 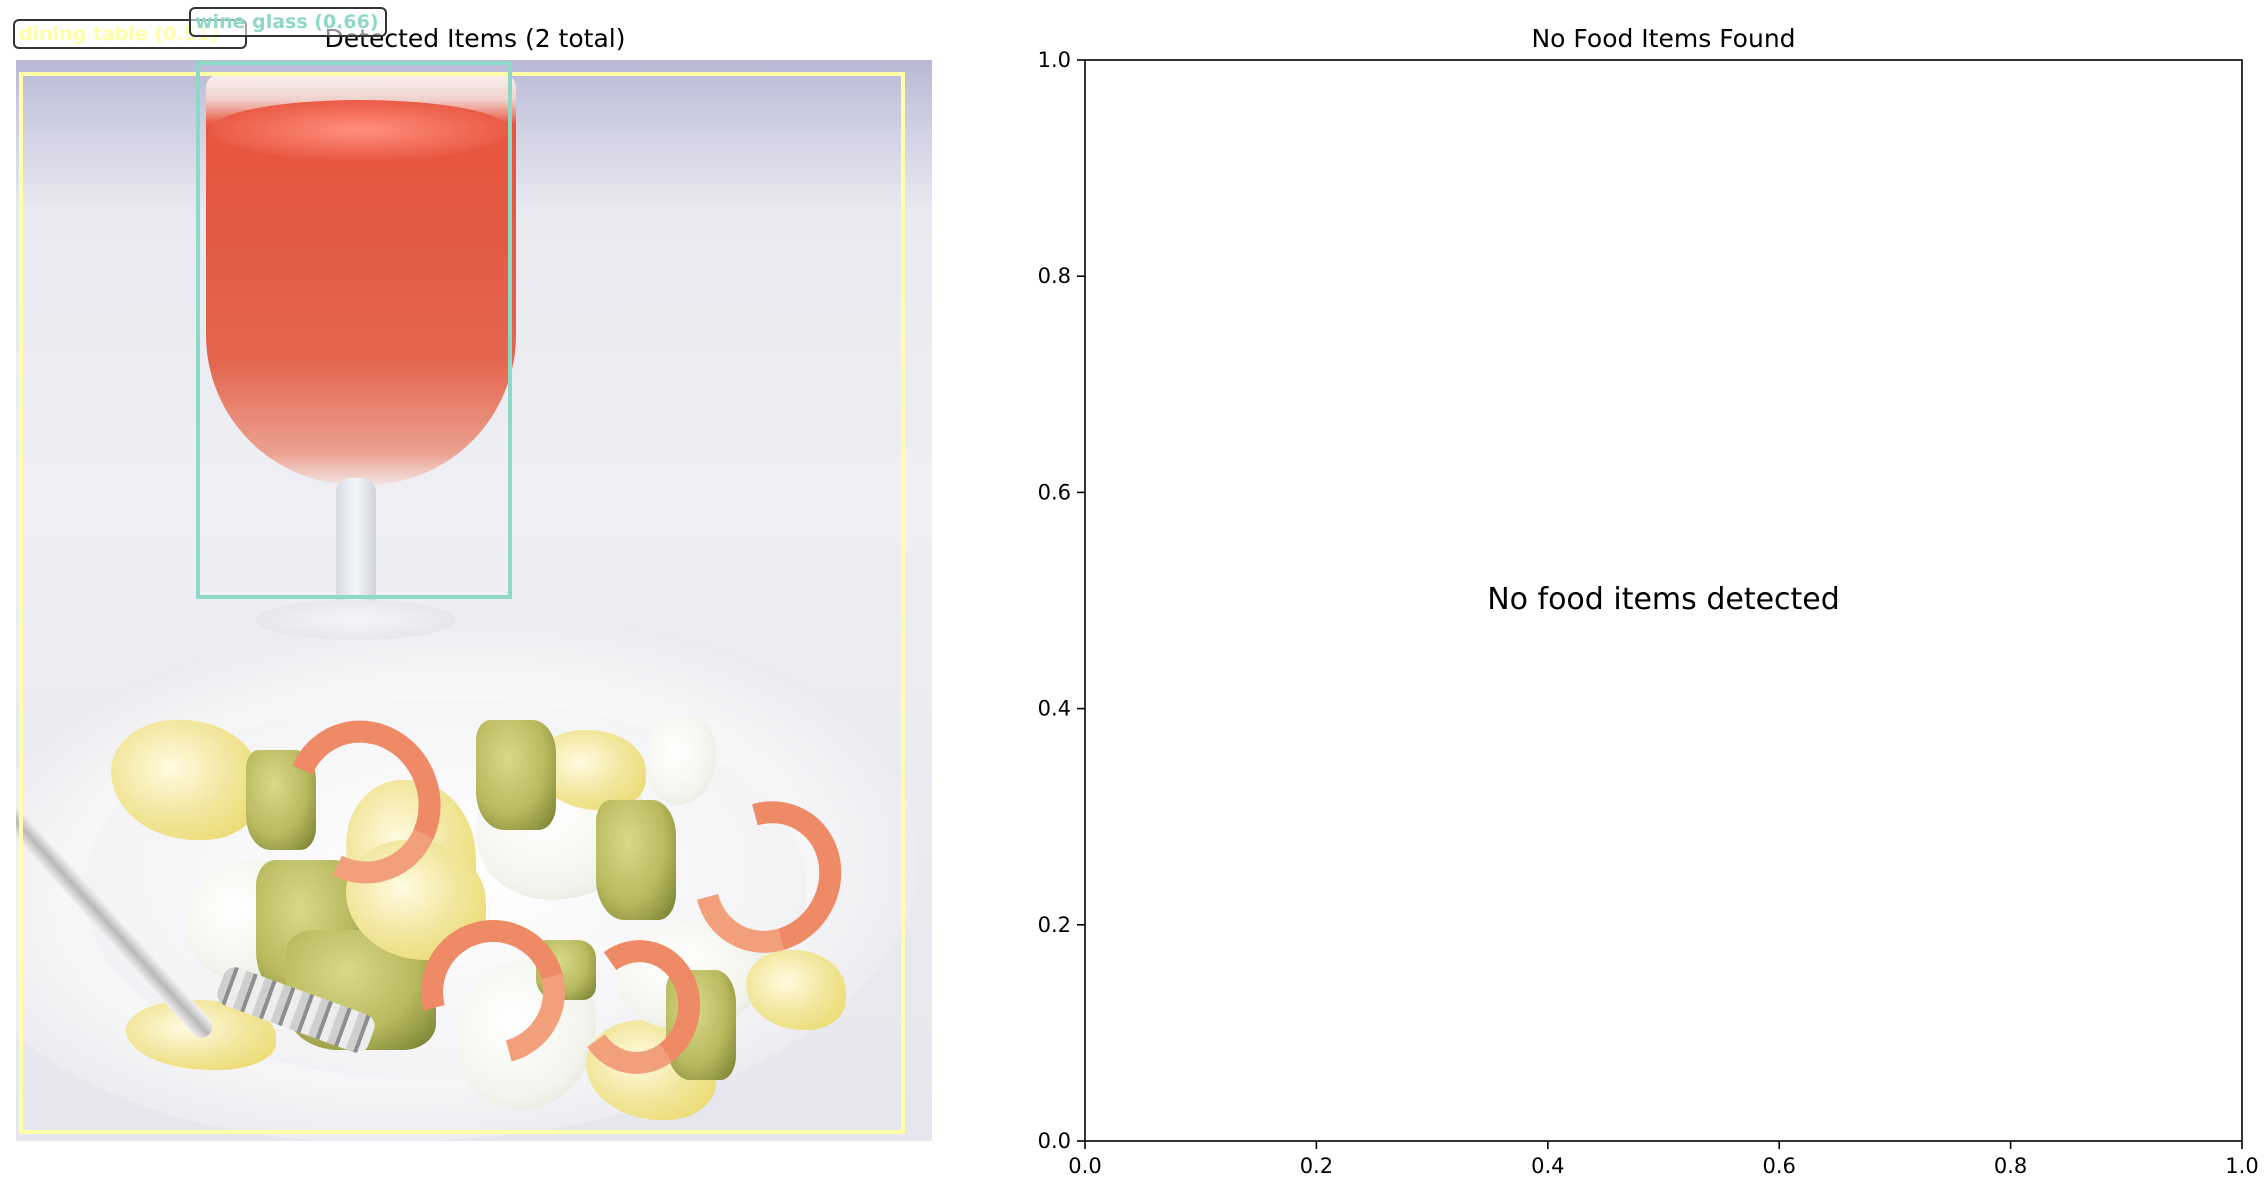 I want to click on chart-title: No Food Items Found, so click(x=1663, y=38).